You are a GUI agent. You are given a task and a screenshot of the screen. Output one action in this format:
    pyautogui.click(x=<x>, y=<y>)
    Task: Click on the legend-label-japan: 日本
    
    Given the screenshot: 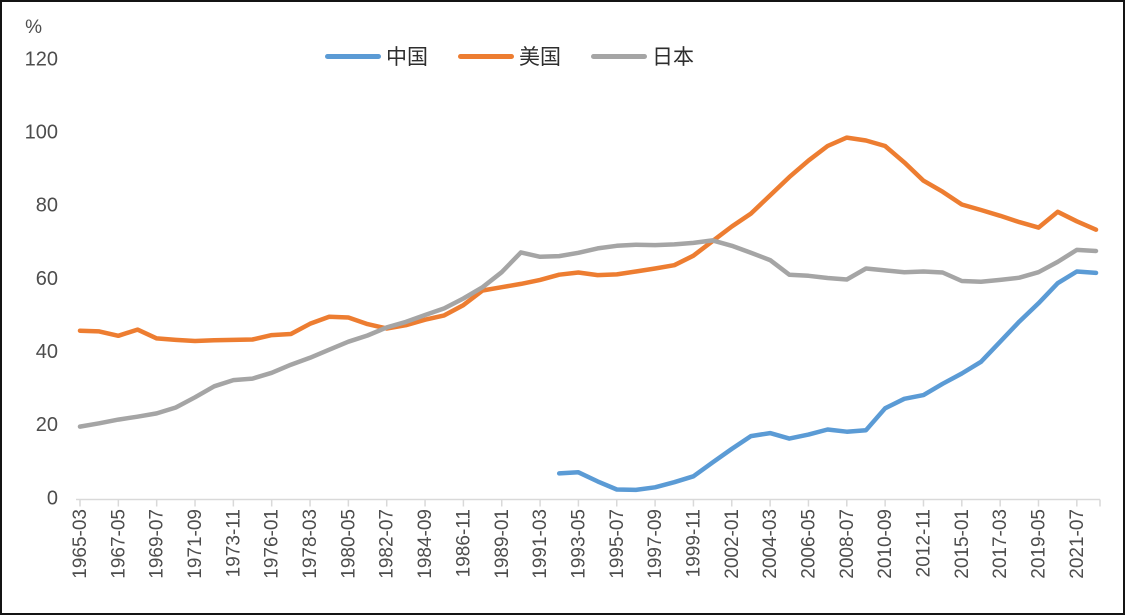 What is the action you would take?
    pyautogui.click(x=673, y=57)
    